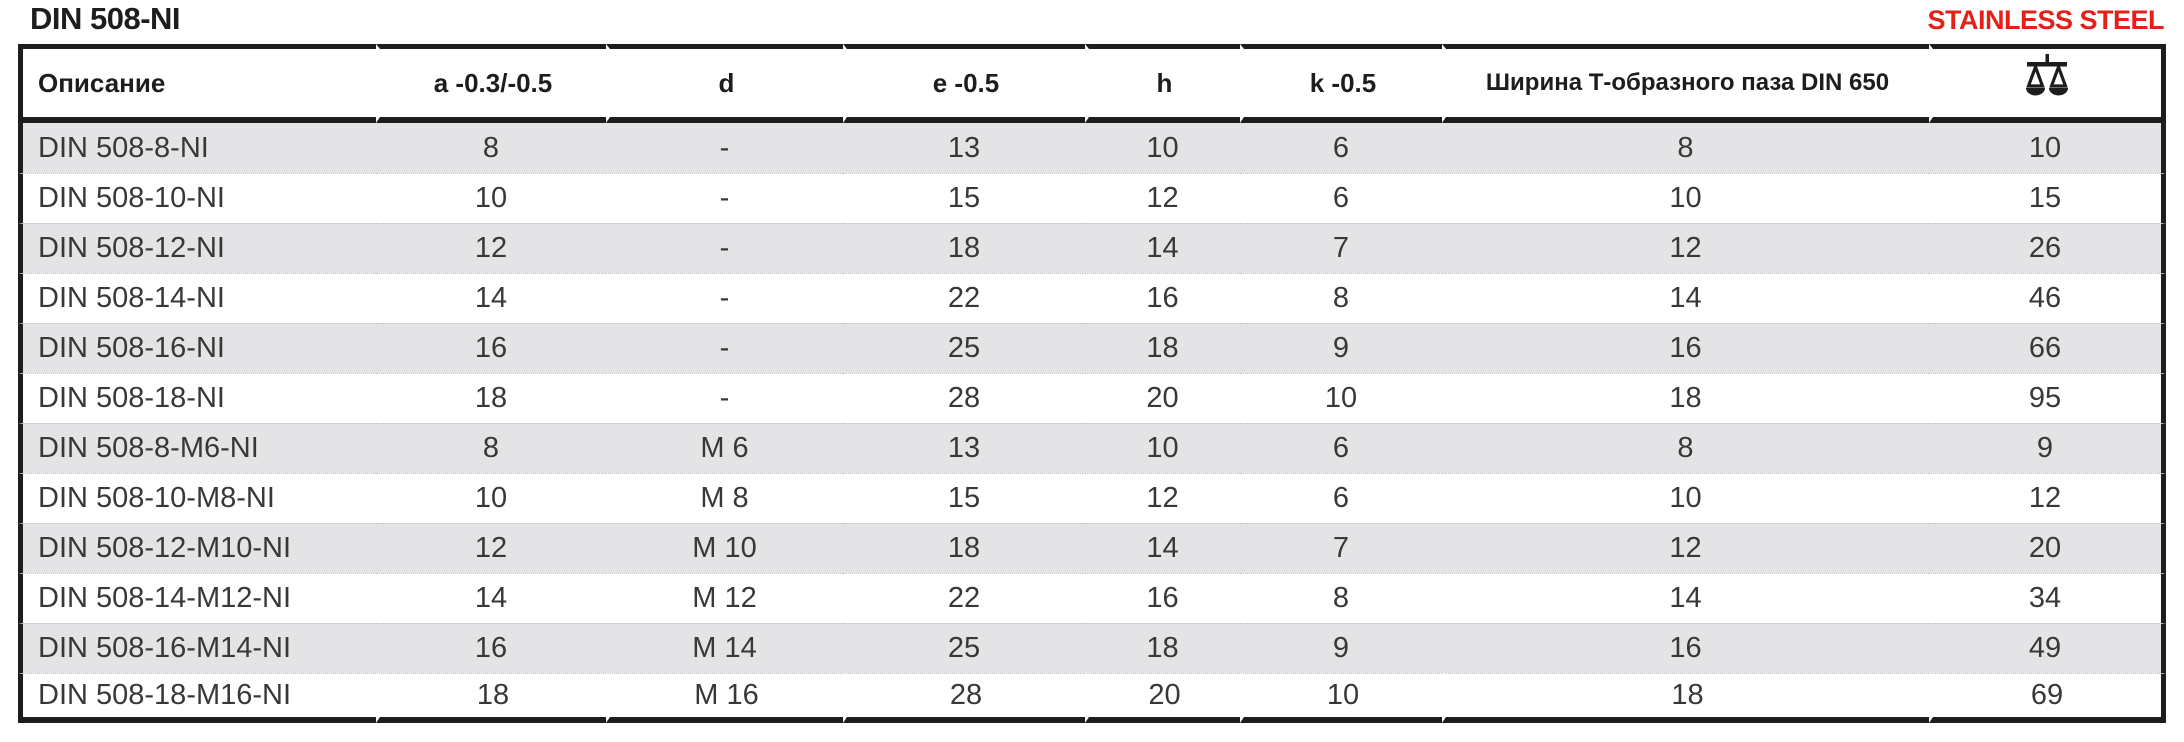 This screenshot has height=742, width=2184. What do you see at coordinates (197, 398) in the screenshot?
I see `cell-description: DIN 508-18-NI` at bounding box center [197, 398].